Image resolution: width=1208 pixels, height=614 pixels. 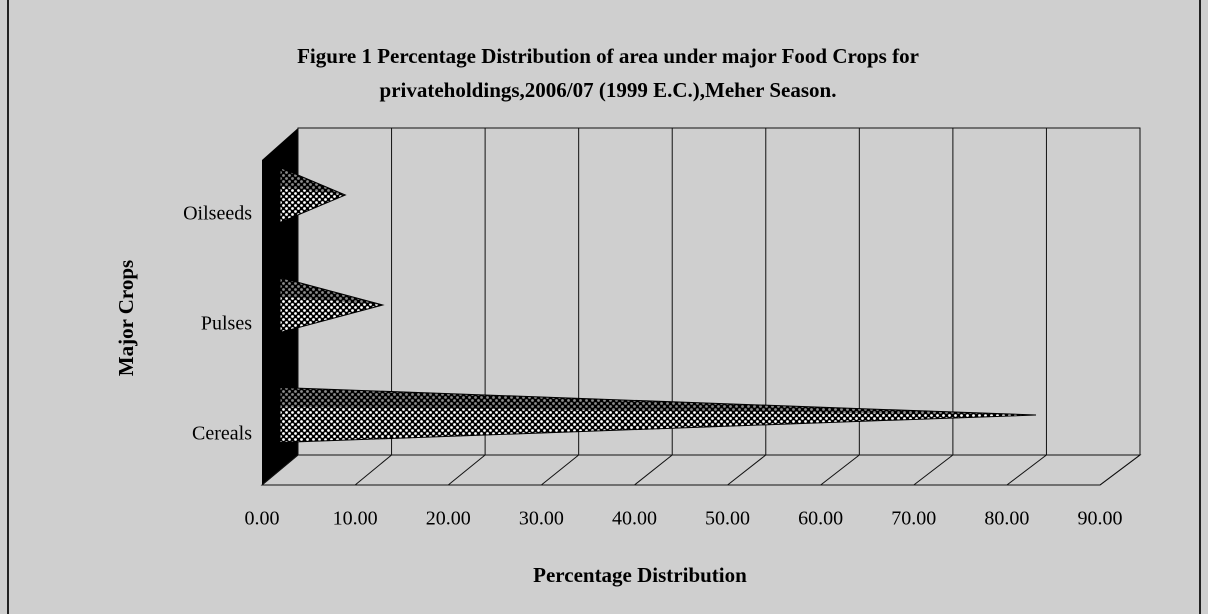 I want to click on x-tick-label: 60.00, so click(x=820, y=519).